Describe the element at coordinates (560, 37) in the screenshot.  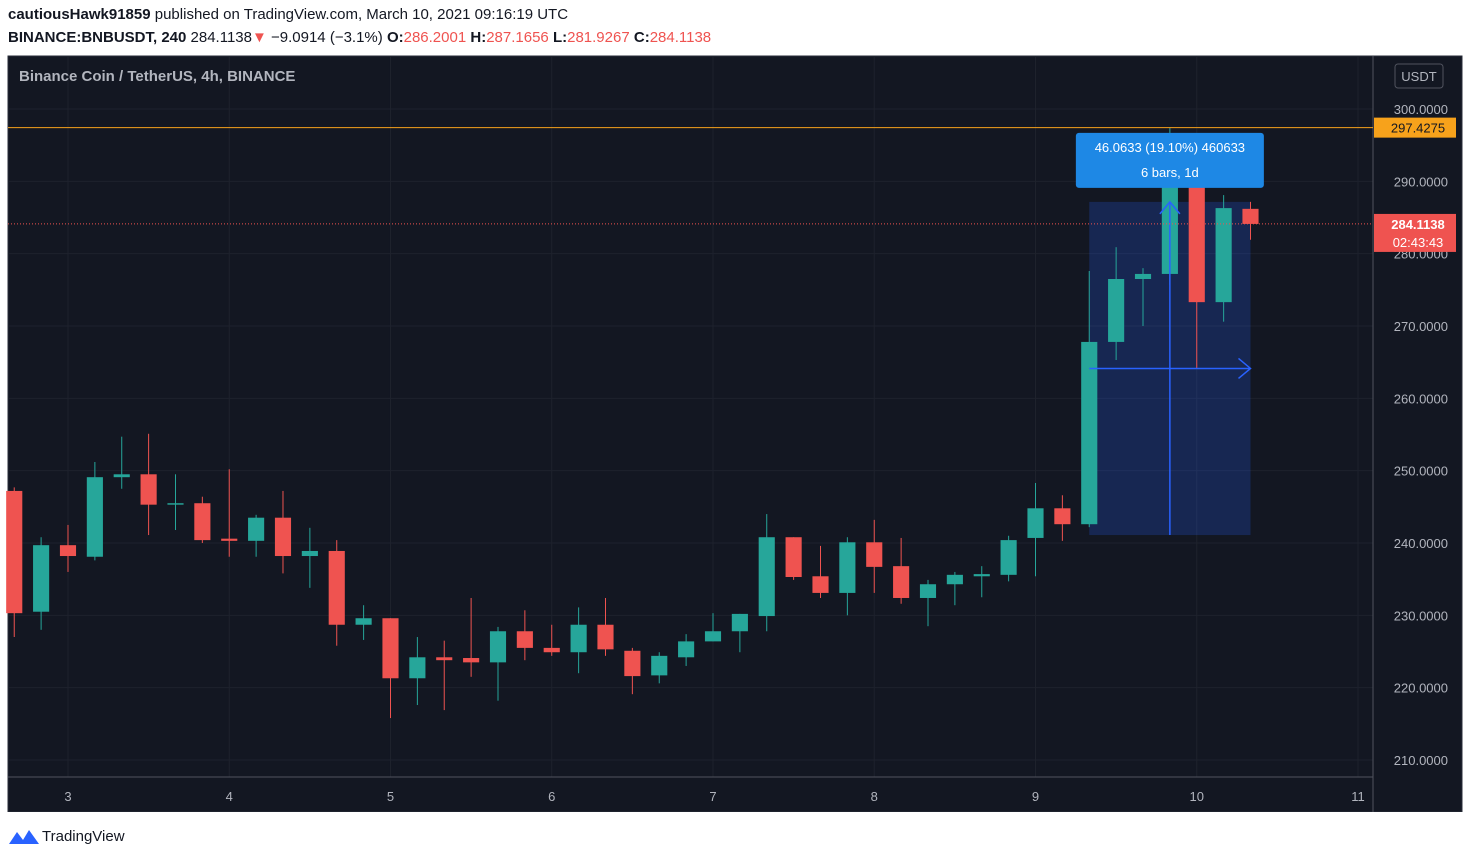
I see `l-label: L:` at that location.